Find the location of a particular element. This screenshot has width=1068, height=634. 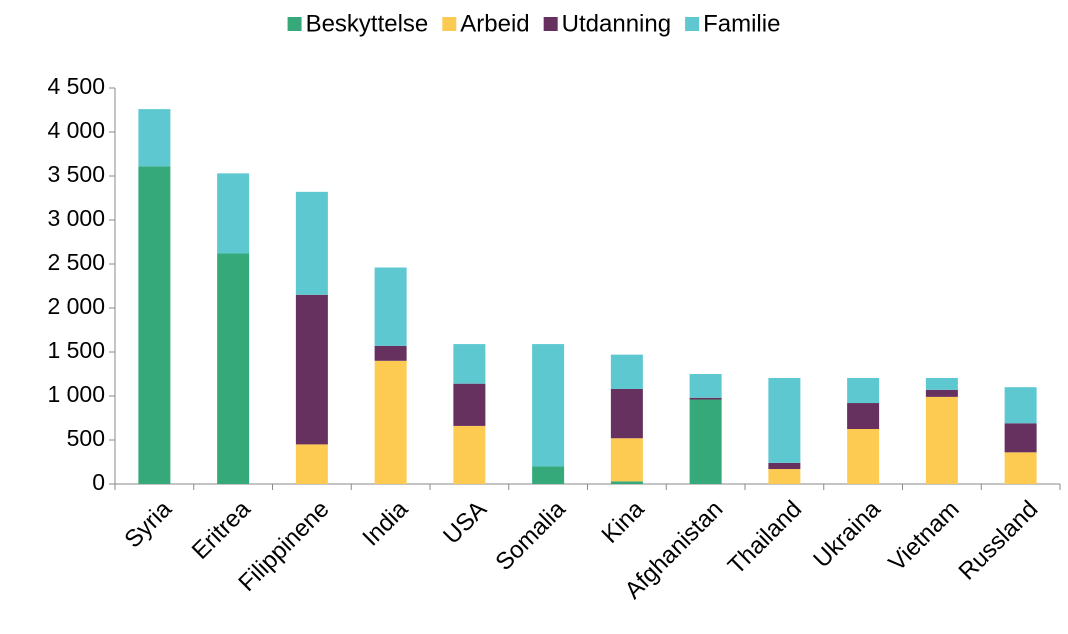

y-tick-label: 500 is located at coordinates (86, 438).